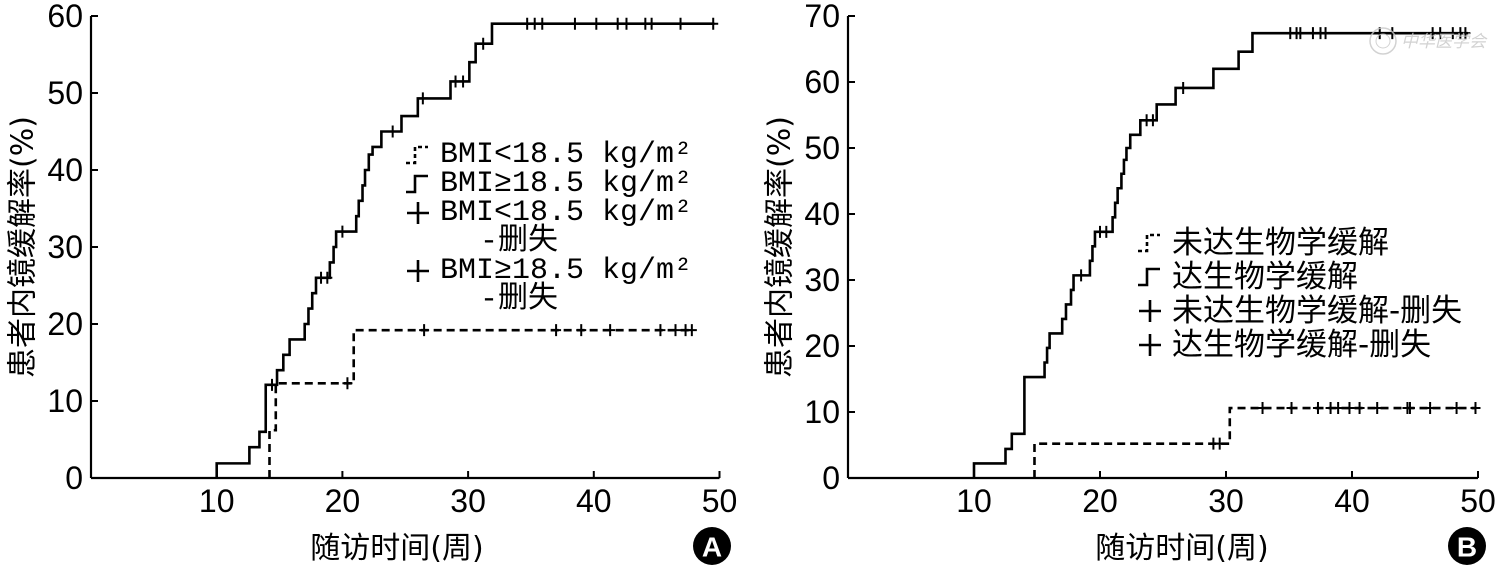 The height and width of the screenshot is (573, 1507). What do you see at coordinates (822, 17) in the screenshot?
I see `y-tick-label: 70` at bounding box center [822, 17].